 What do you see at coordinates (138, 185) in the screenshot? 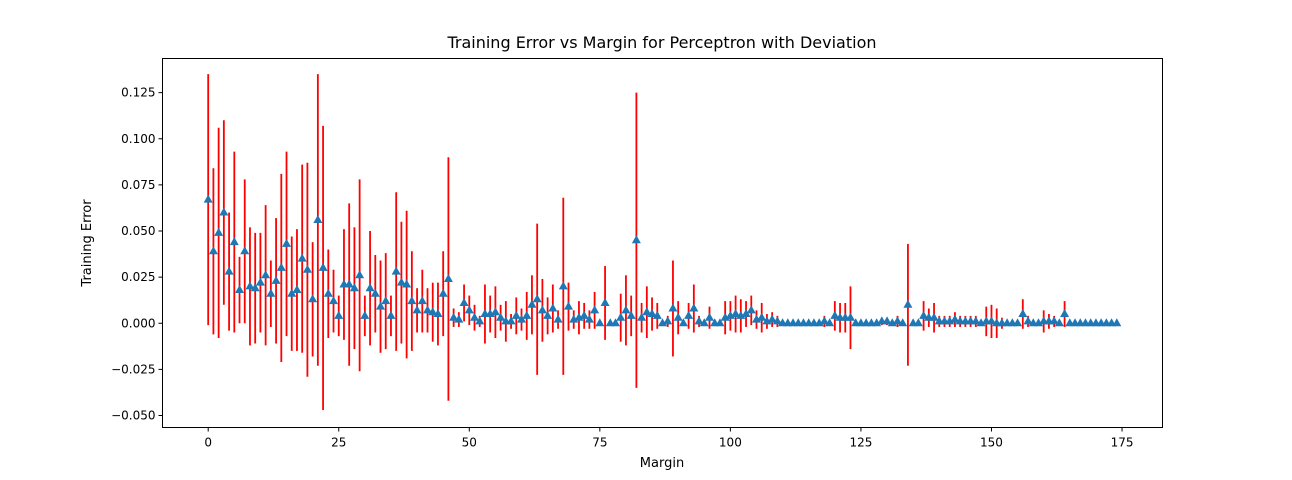
I see `y-tick-label: 0.075` at bounding box center [138, 185].